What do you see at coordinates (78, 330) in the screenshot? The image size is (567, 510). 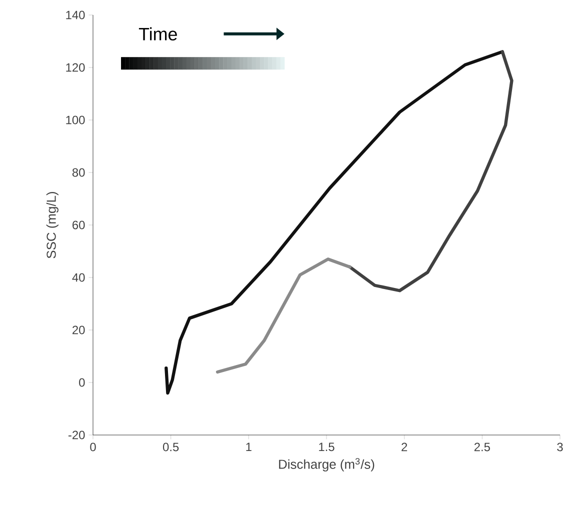 I see `y-tick-label: 20` at bounding box center [78, 330].